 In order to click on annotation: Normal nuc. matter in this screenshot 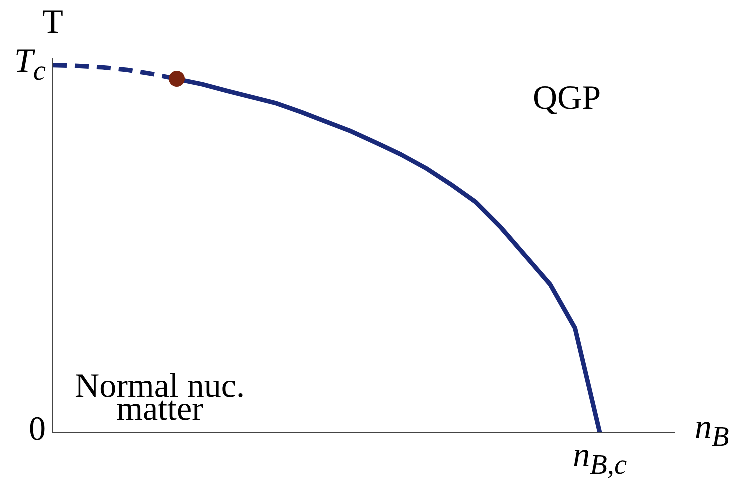, I will do `click(160, 398)`.